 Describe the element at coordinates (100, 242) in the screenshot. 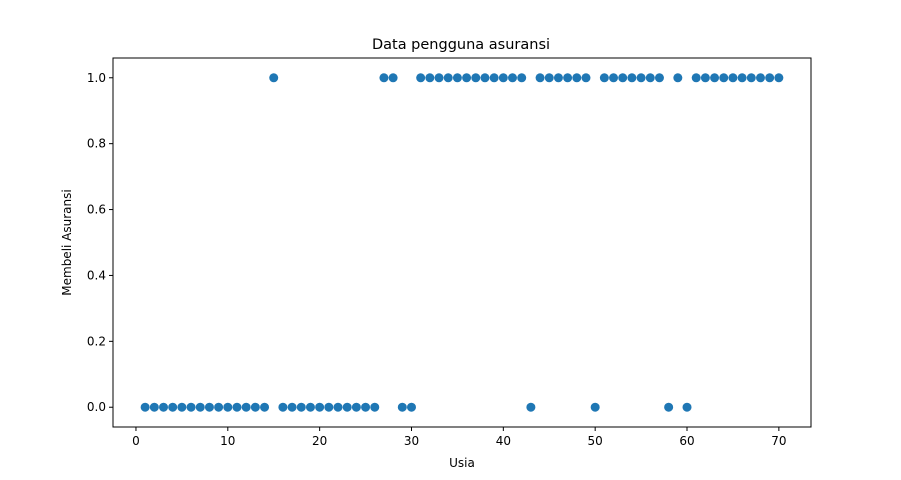

I see `y-axis-ticks: 0.0 0.2 0.4 0.6 0.8 1.0` at that location.